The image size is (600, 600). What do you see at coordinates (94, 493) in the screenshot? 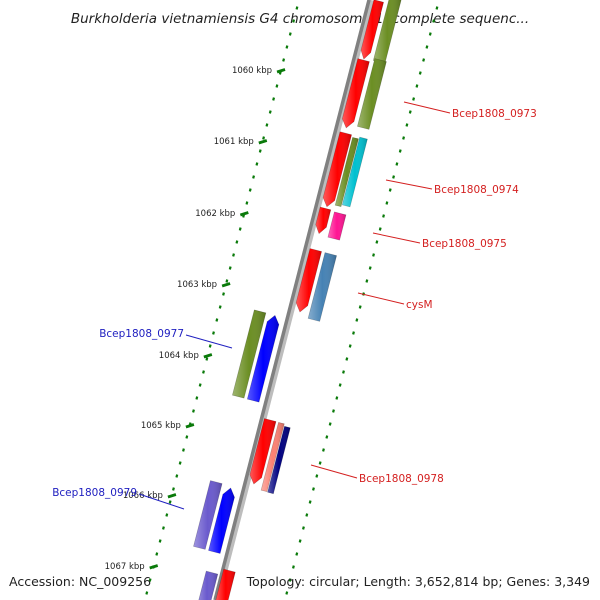
I see `gene-label-text: Bcep1808_0979` at bounding box center [94, 493].